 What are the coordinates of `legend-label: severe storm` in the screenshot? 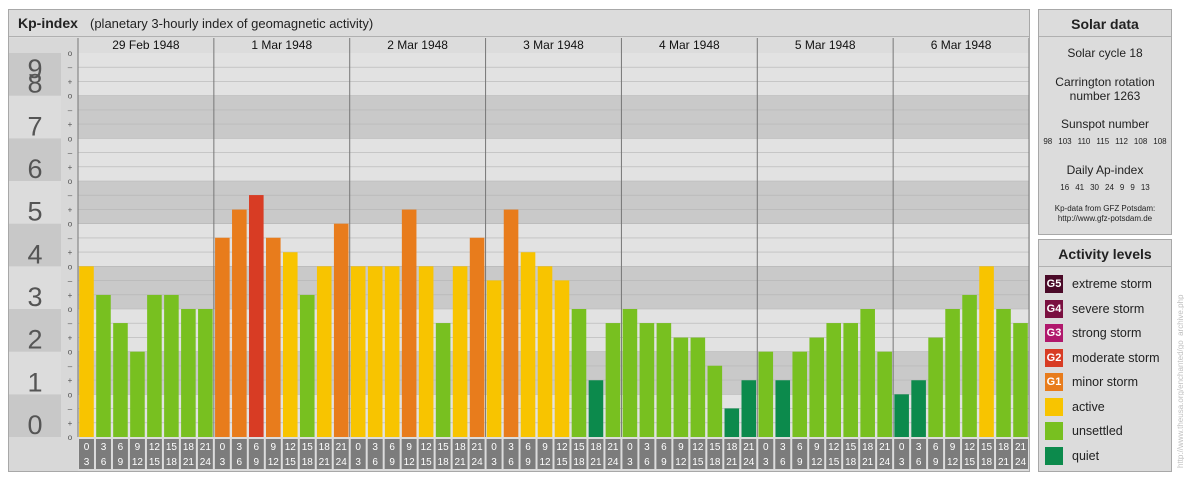 It's located at (1108, 308).